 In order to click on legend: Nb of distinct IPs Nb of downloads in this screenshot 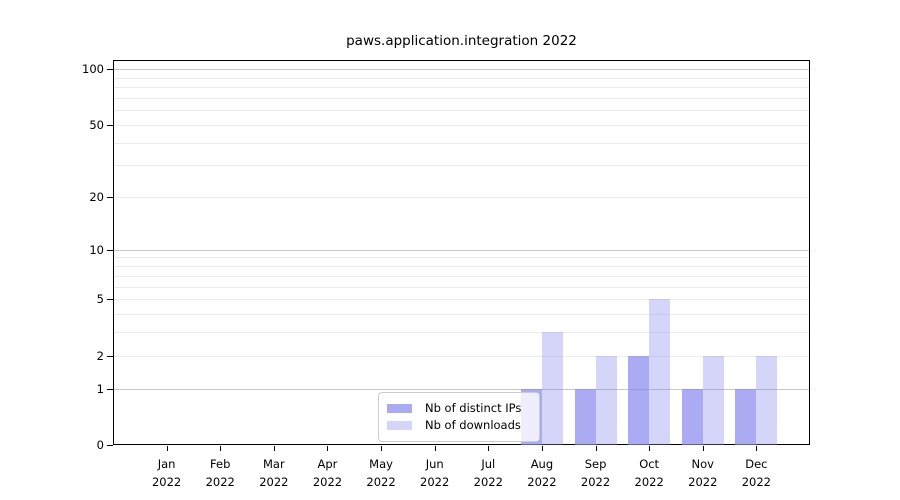, I will do `click(459, 417)`.